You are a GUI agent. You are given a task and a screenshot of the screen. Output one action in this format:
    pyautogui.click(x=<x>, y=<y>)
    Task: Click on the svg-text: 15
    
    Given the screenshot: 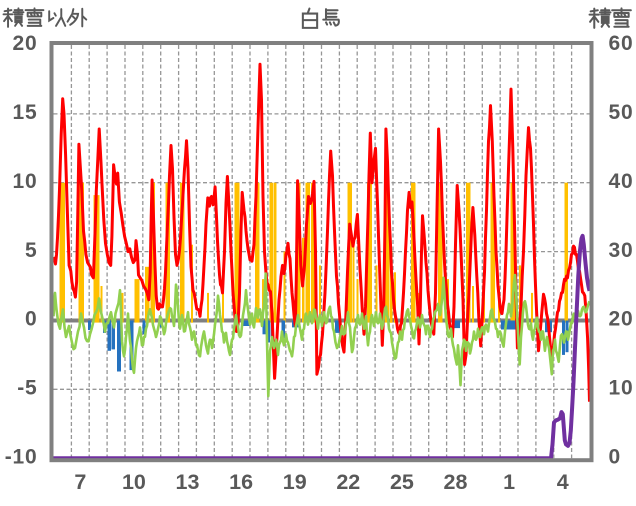 What is the action you would take?
    pyautogui.click(x=25, y=112)
    